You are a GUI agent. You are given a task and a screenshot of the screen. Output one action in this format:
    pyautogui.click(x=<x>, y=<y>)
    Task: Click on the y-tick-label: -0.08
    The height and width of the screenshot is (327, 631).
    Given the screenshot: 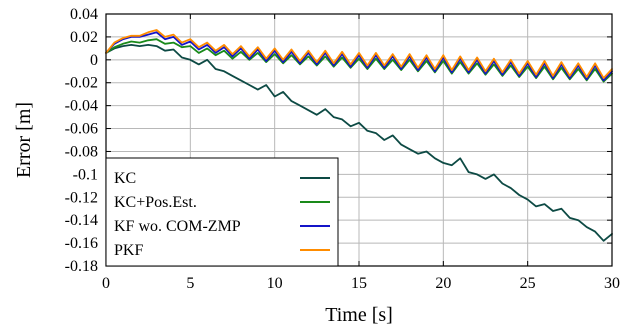 What is the action you would take?
    pyautogui.click(x=81, y=151)
    